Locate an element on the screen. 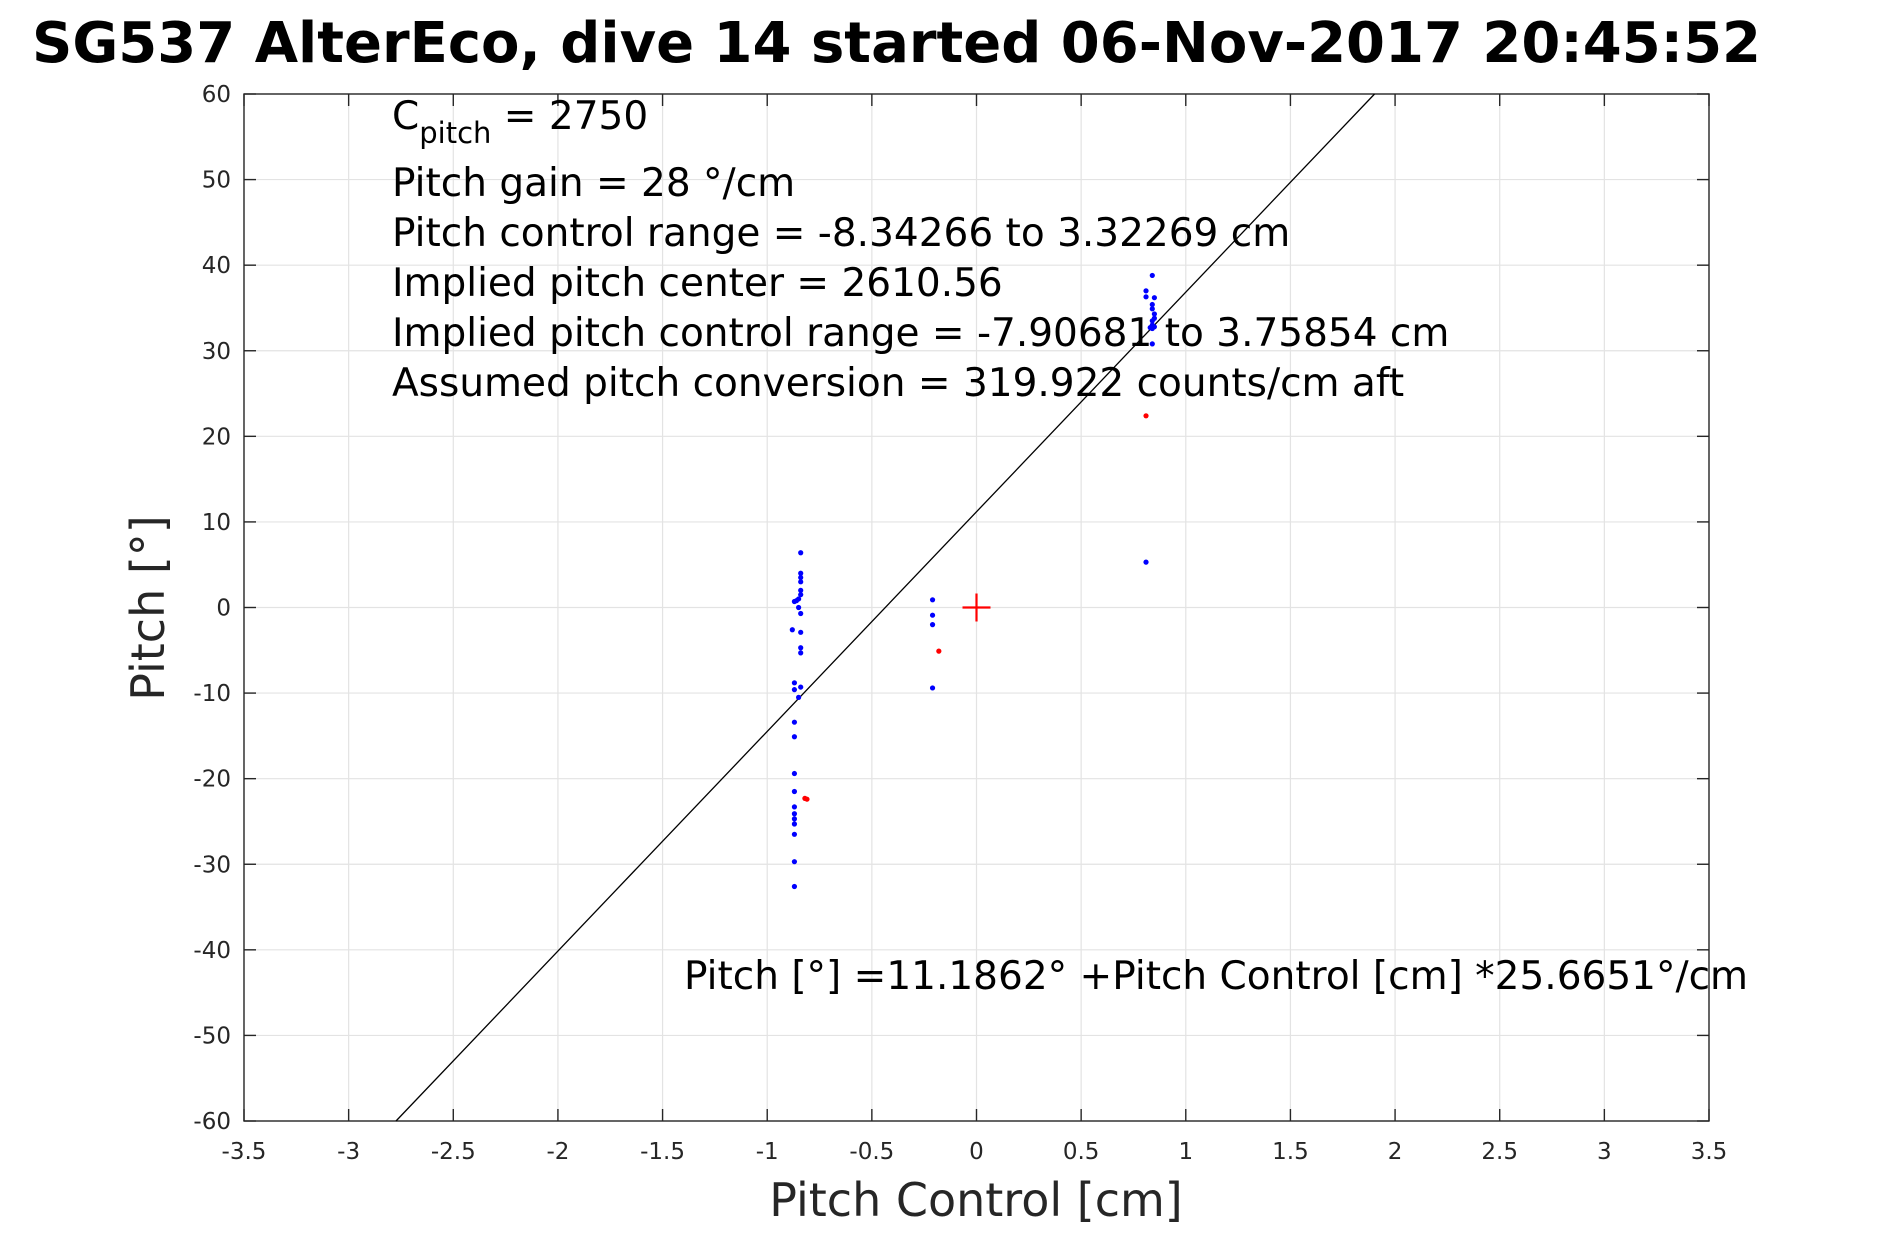  x-tick-label: -3 is located at coordinates (348, 1152).